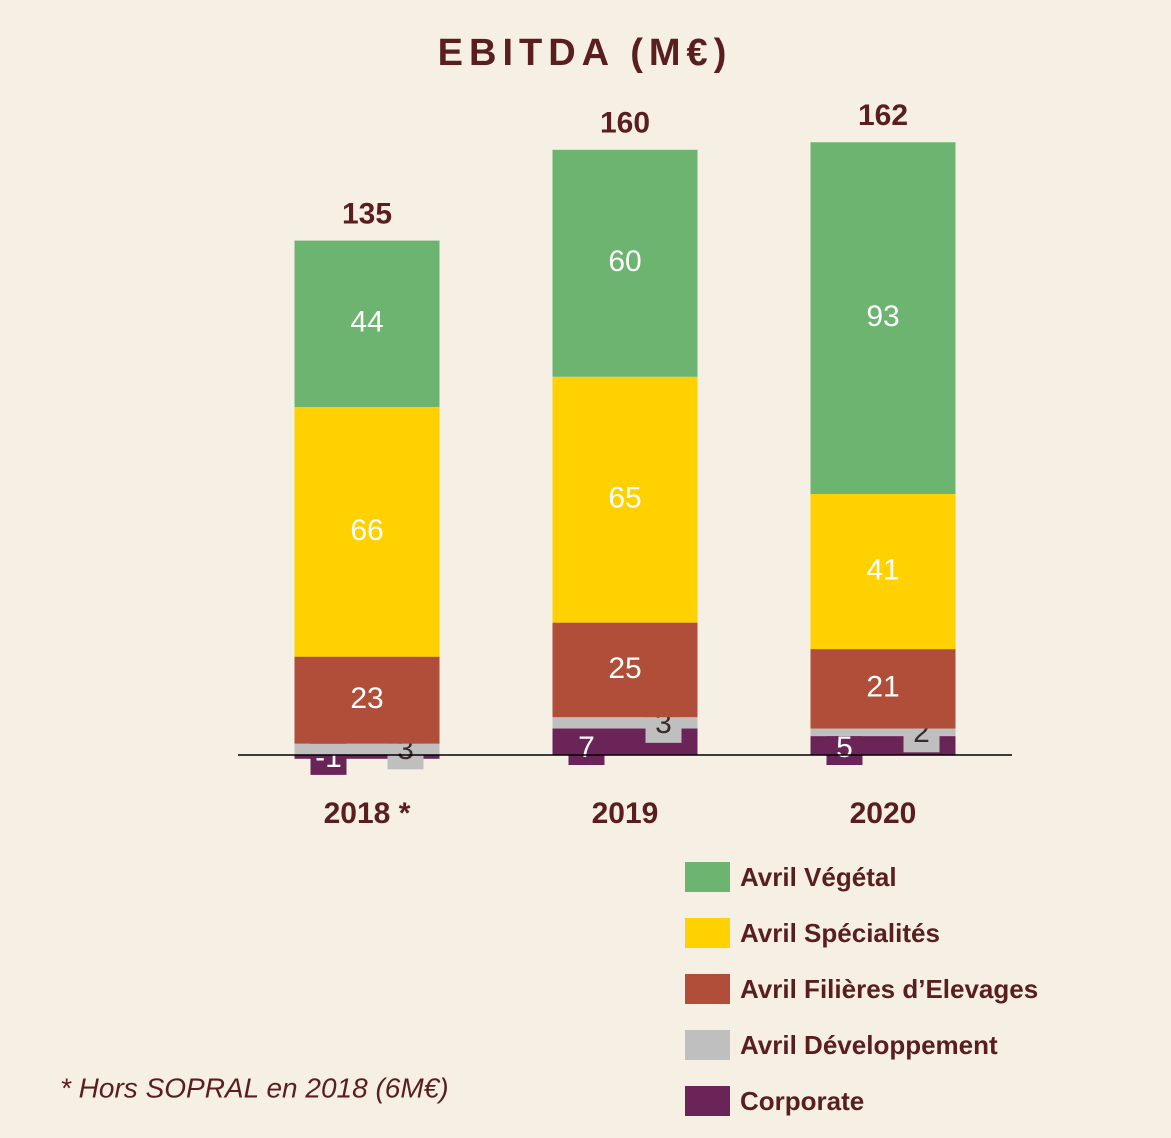 This screenshot has width=1171, height=1138. Describe the element at coordinates (625, 813) in the screenshot. I see `x-tick-label: 2019` at that location.